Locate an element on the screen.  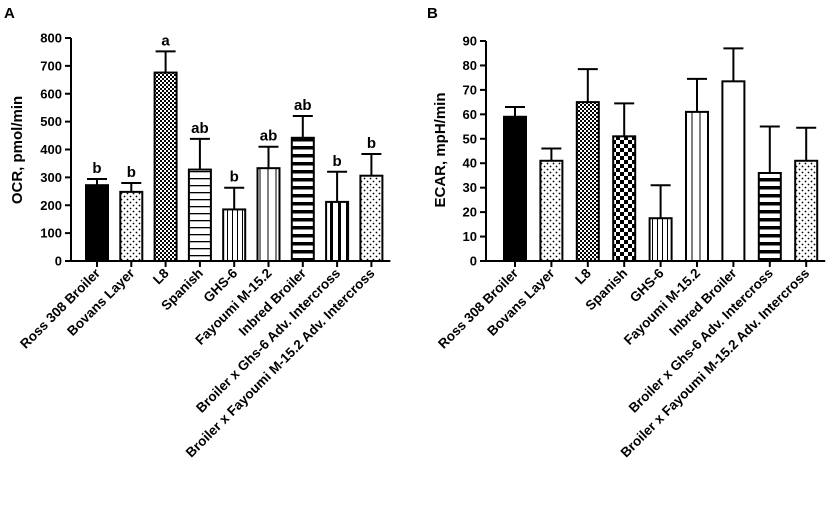
significance-label-fayoumi-m-15-2: ab is located at coordinates (269, 136).